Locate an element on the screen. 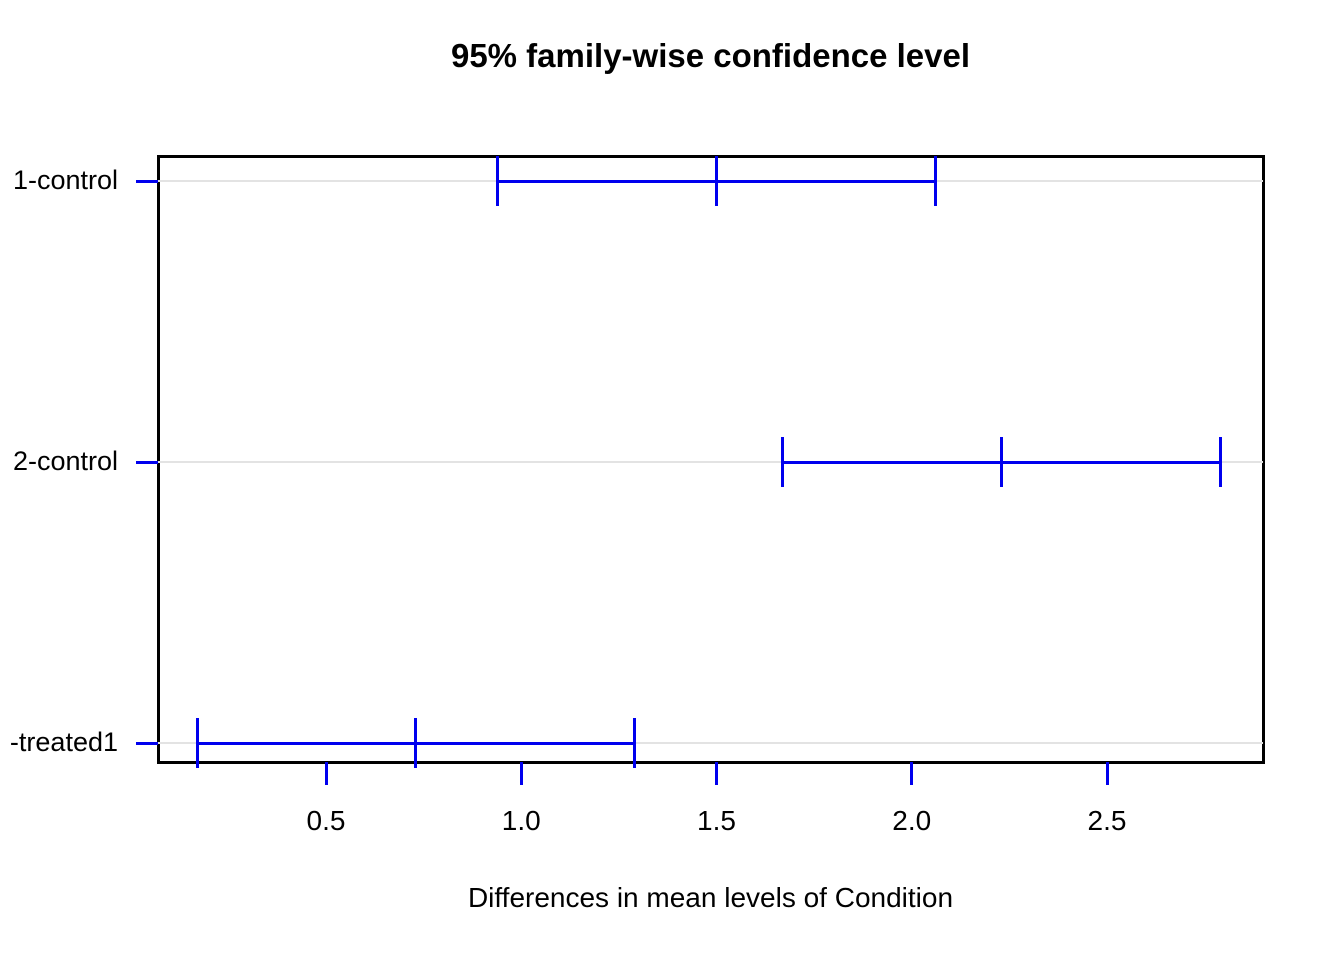 This screenshot has width=1344, height=960. x-tick-label: 0.5 is located at coordinates (326, 820).